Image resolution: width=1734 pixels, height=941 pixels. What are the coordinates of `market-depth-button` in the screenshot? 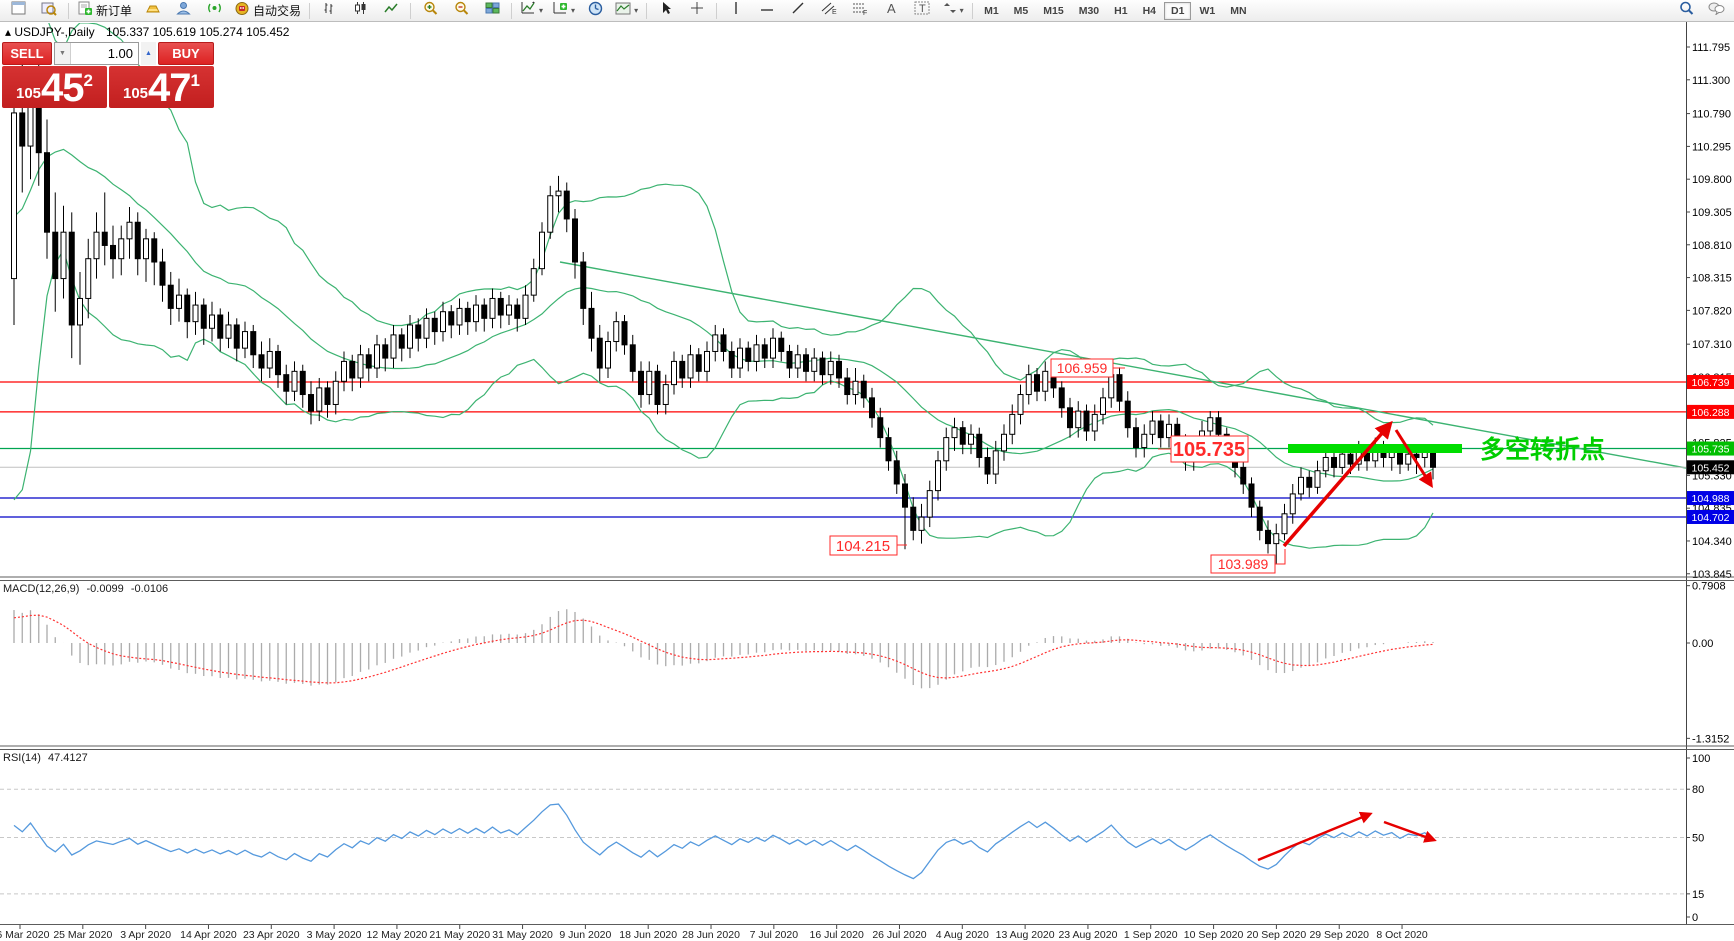 It's located at (152, 11).